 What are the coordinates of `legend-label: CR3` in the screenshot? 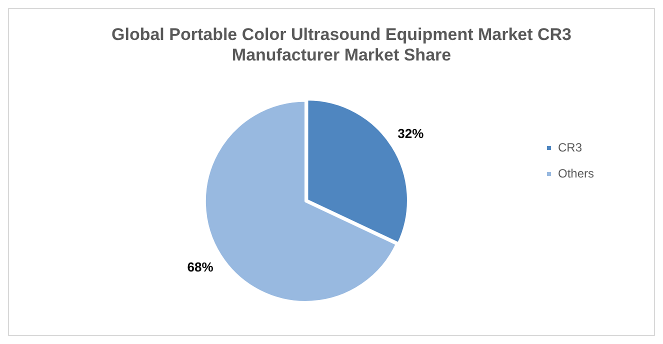 It's located at (570, 147).